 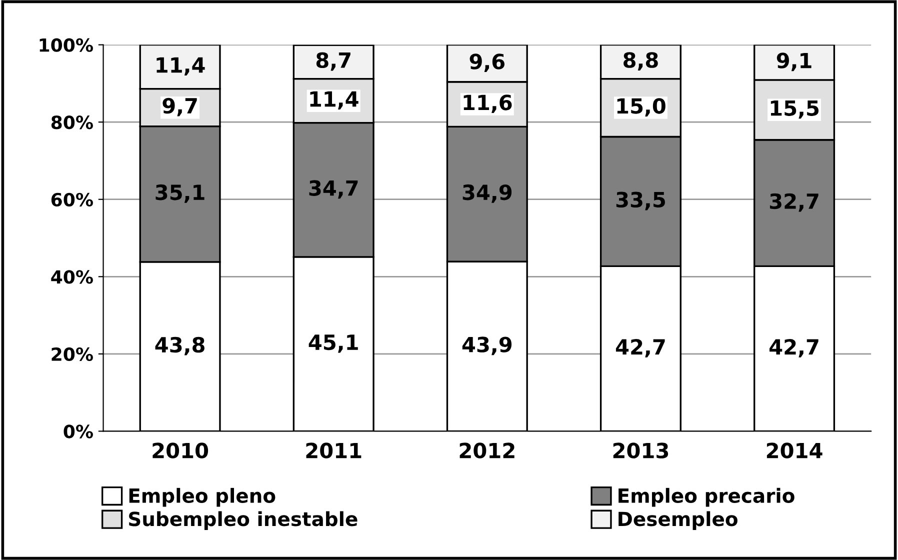 What do you see at coordinates (487, 193) in the screenshot?
I see `data-label: 34,9` at bounding box center [487, 193].